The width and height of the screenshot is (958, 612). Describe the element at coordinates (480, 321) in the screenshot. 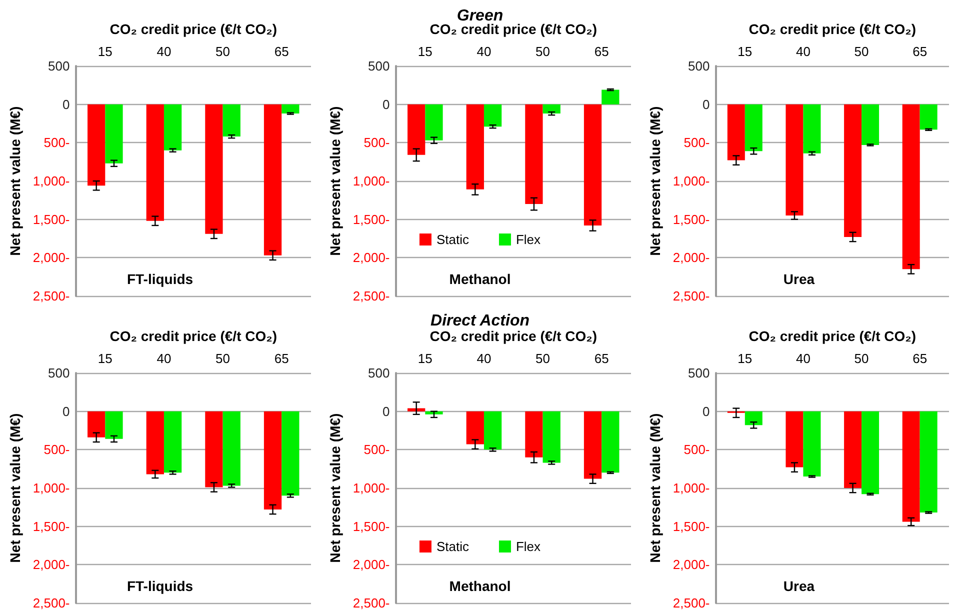

I see `chart-title: Direct Action` at that location.